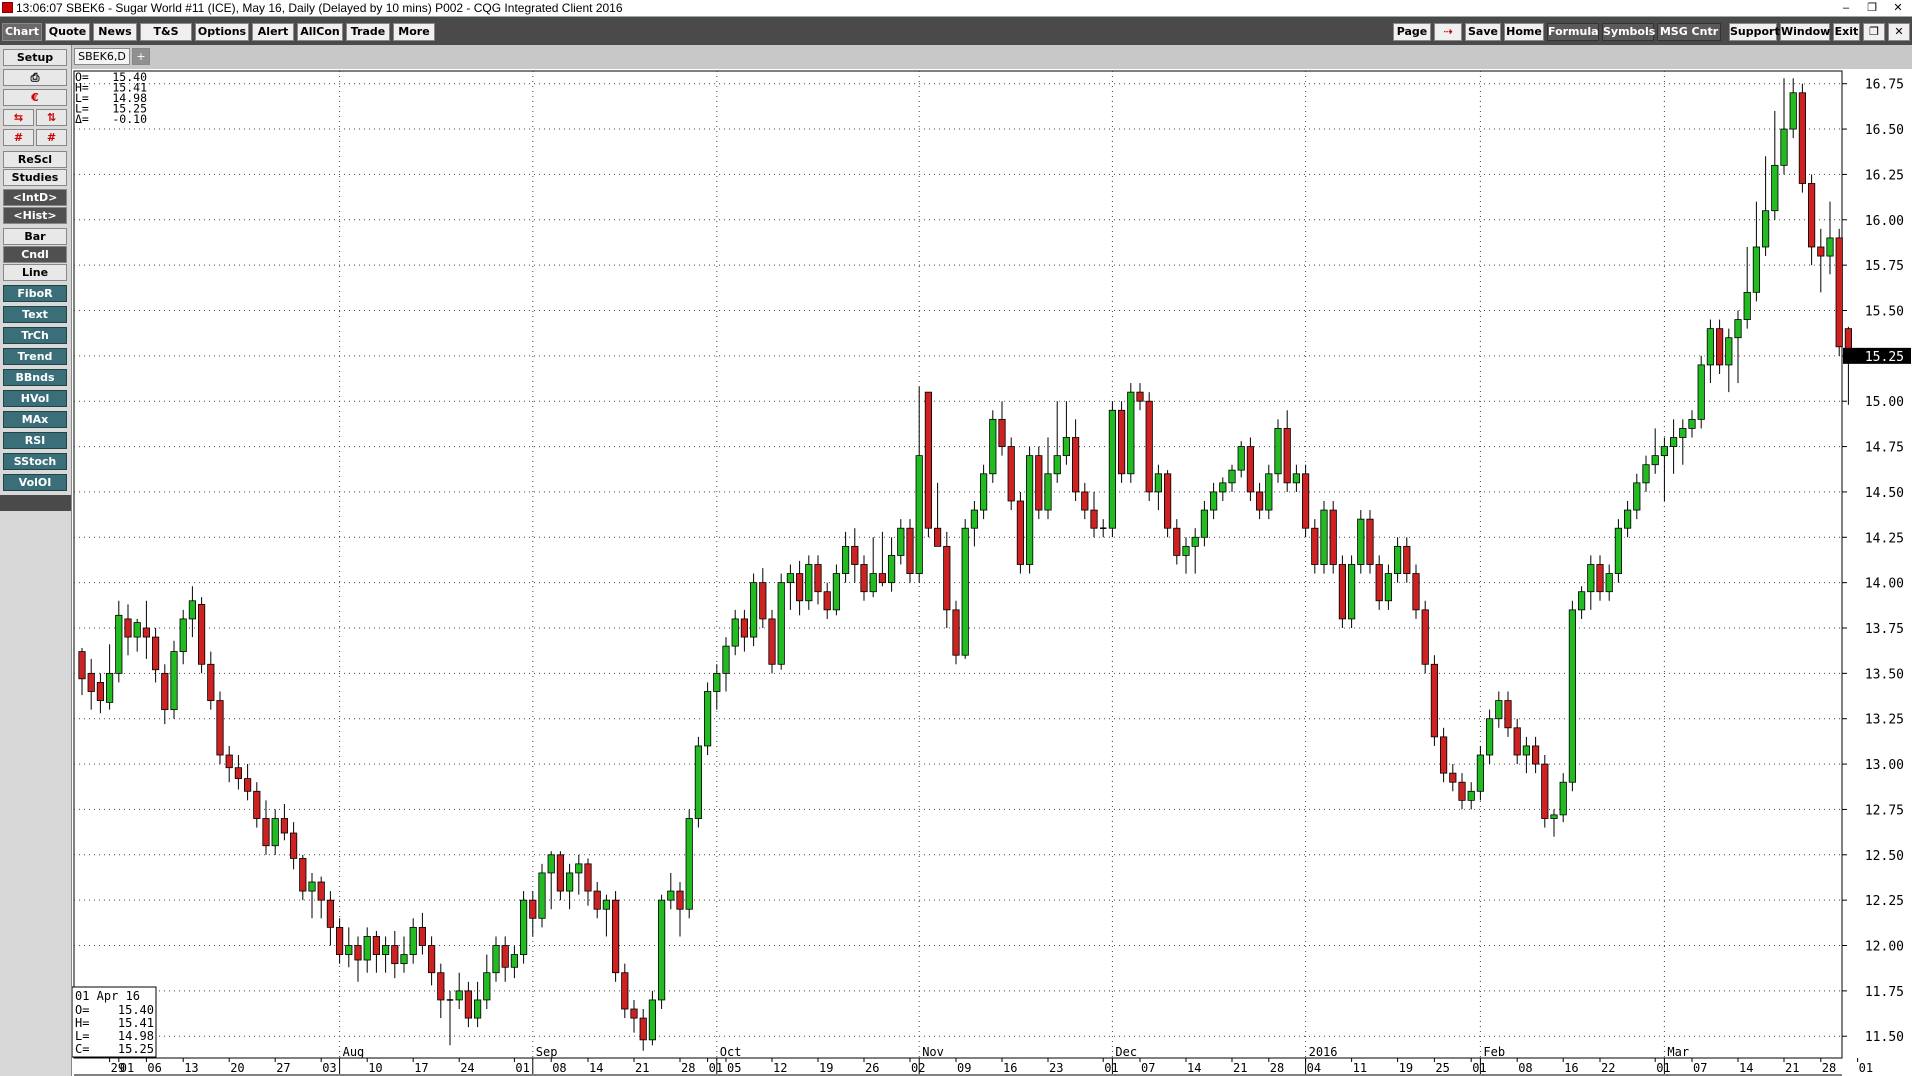 Image resolution: width=1912 pixels, height=1076 pixels. I want to click on menu-msg-cntr: MSG Cntr, so click(1689, 32).